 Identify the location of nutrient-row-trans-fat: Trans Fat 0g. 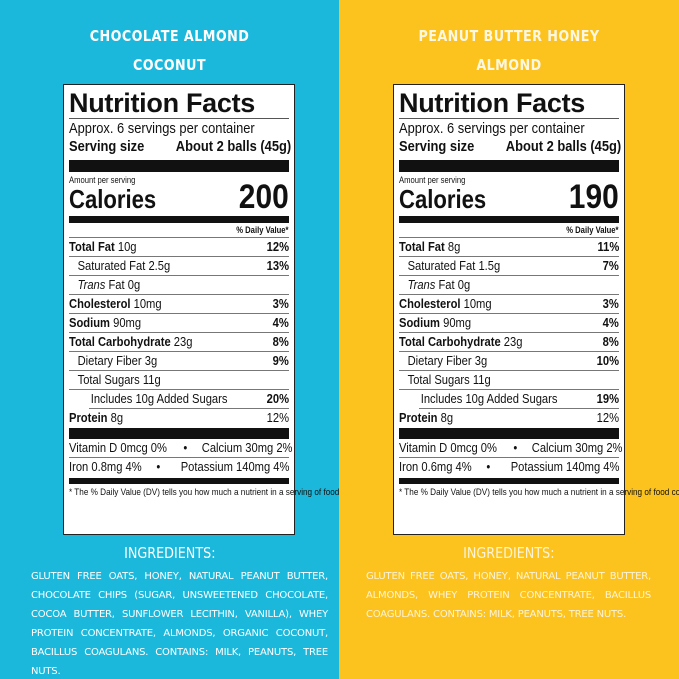
(509, 285).